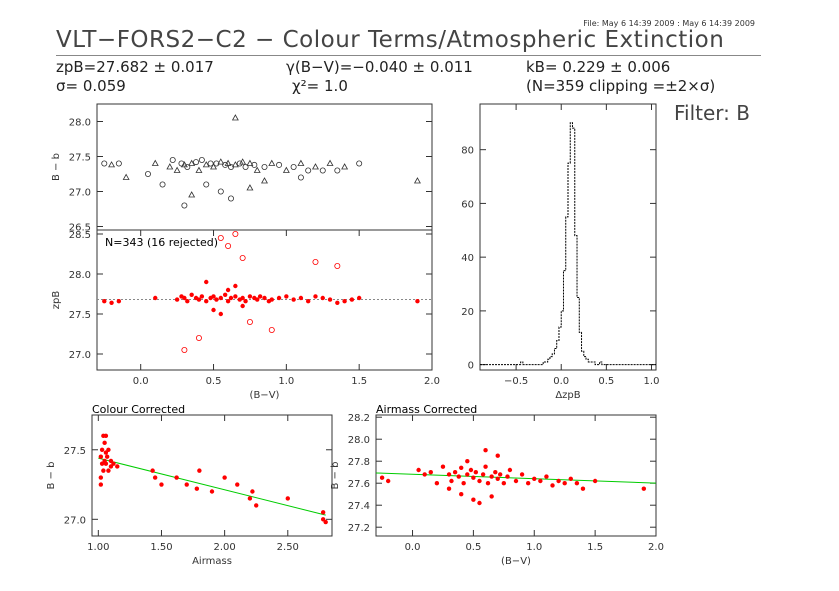  I want to click on colour_corrected-ytick-label: 27.5, so click(75, 451).